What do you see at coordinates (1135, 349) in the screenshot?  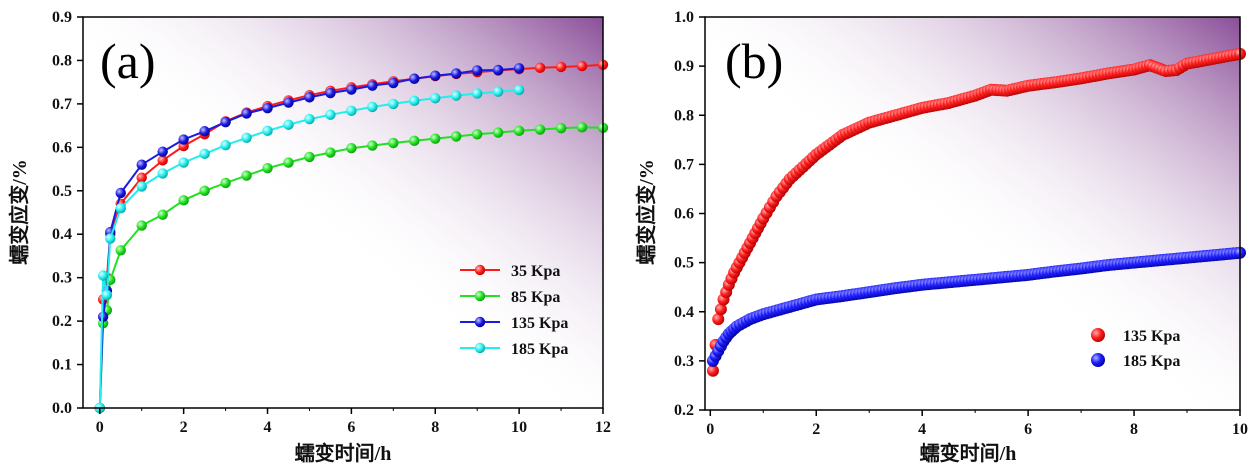 I see `panel-b-legend: 135 Kpa 185 Kpa` at bounding box center [1135, 349].